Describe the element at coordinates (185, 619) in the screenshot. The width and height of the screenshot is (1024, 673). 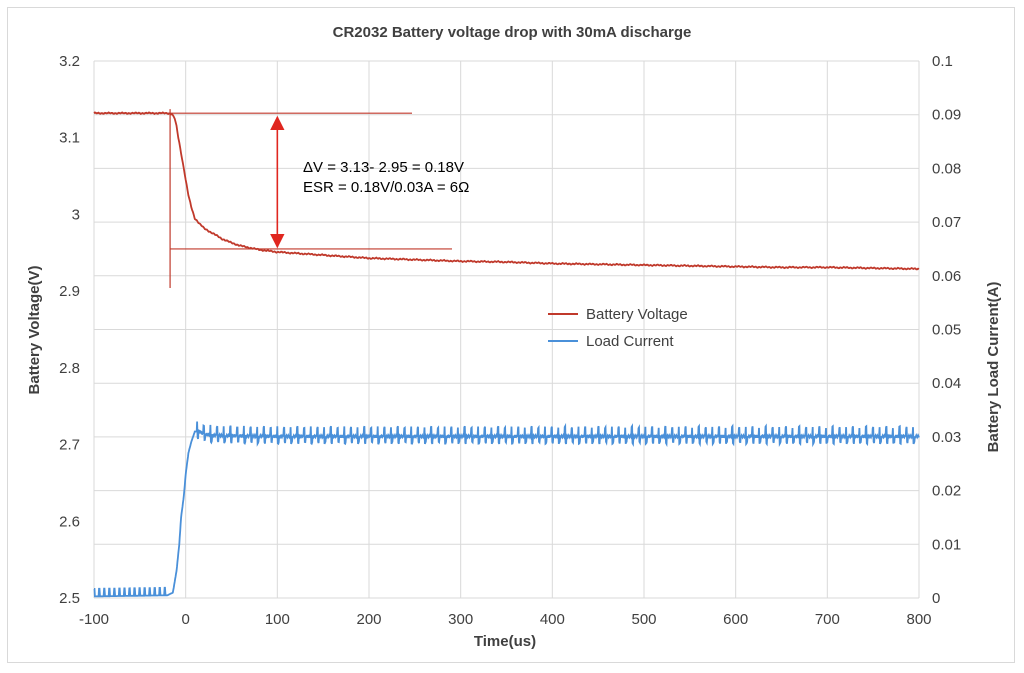
I see `x-tick-label-1: 0` at that location.